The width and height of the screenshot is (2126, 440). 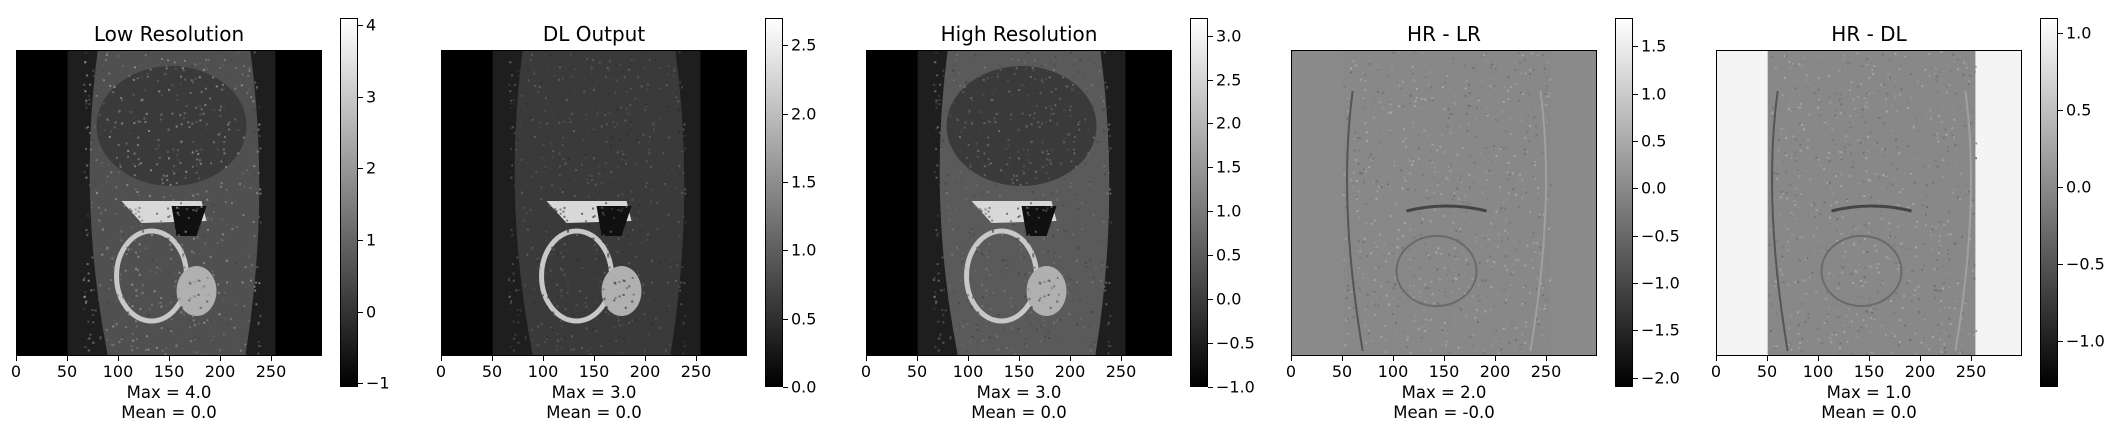 I want to click on colorbar-tick-label: −0.5, so click(x=1660, y=236).